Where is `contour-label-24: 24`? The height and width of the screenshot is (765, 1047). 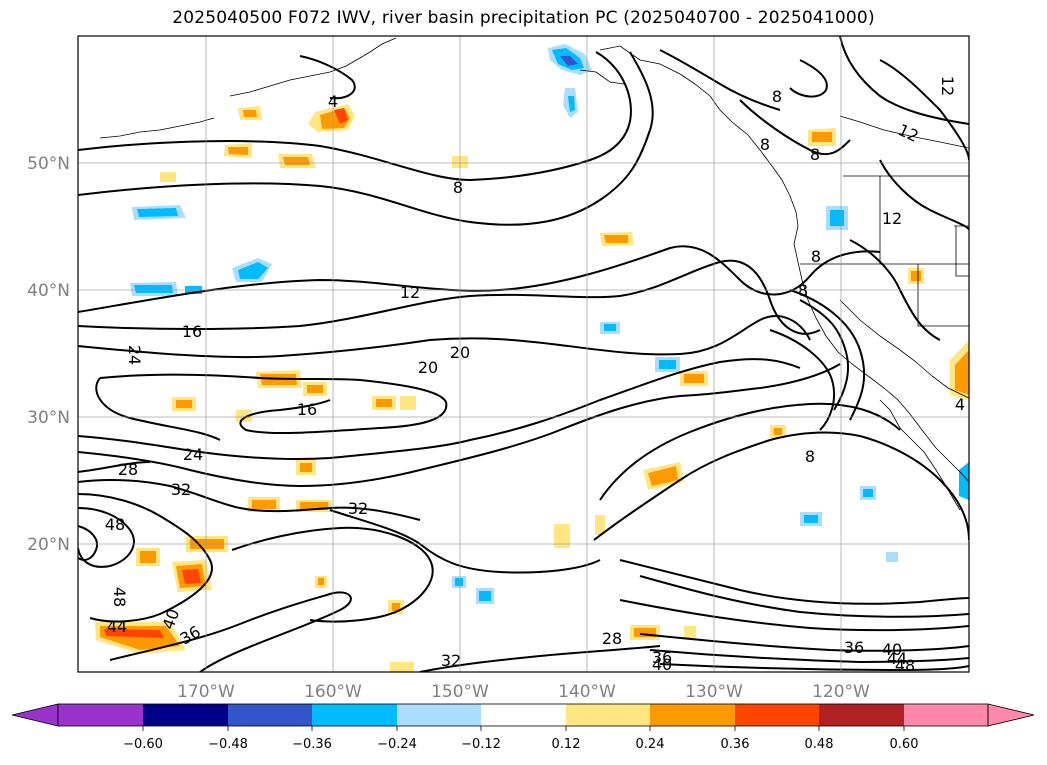
contour-label-24: 24 is located at coordinates (193, 454).